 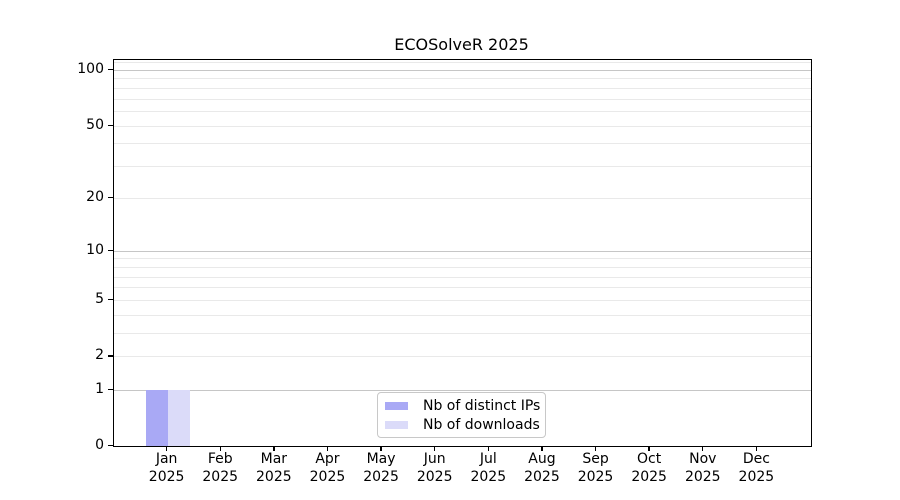 I want to click on y-tick-label: 2, so click(x=99, y=355).